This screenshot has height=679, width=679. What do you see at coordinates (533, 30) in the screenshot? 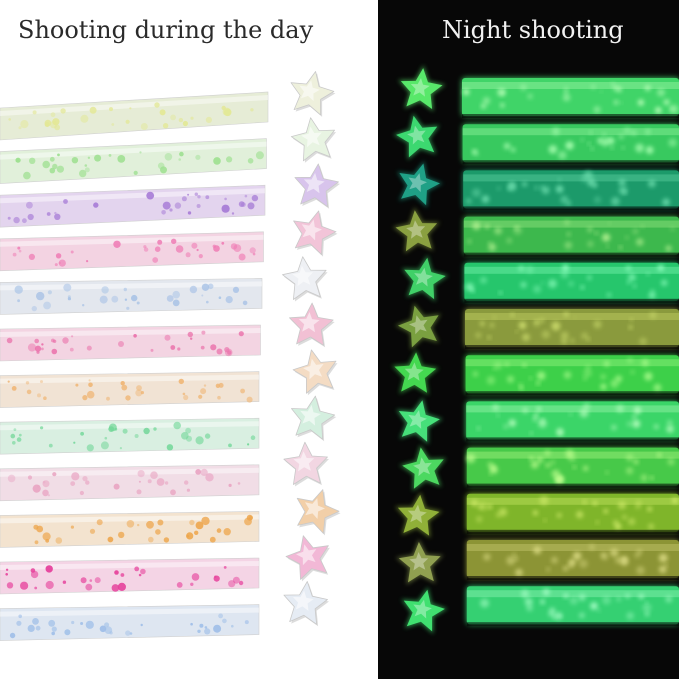
I see `night-panel-title: Night shooting` at bounding box center [533, 30].